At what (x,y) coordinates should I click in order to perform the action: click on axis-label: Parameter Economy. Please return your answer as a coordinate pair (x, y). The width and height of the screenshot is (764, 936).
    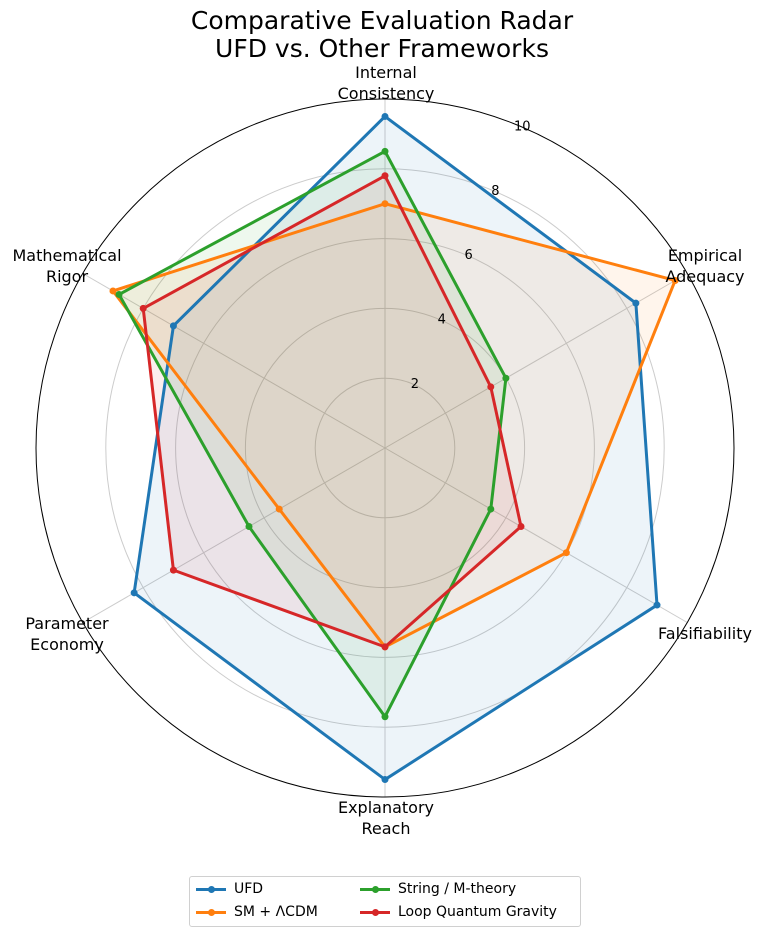
    Looking at the image, I should click on (67, 634).